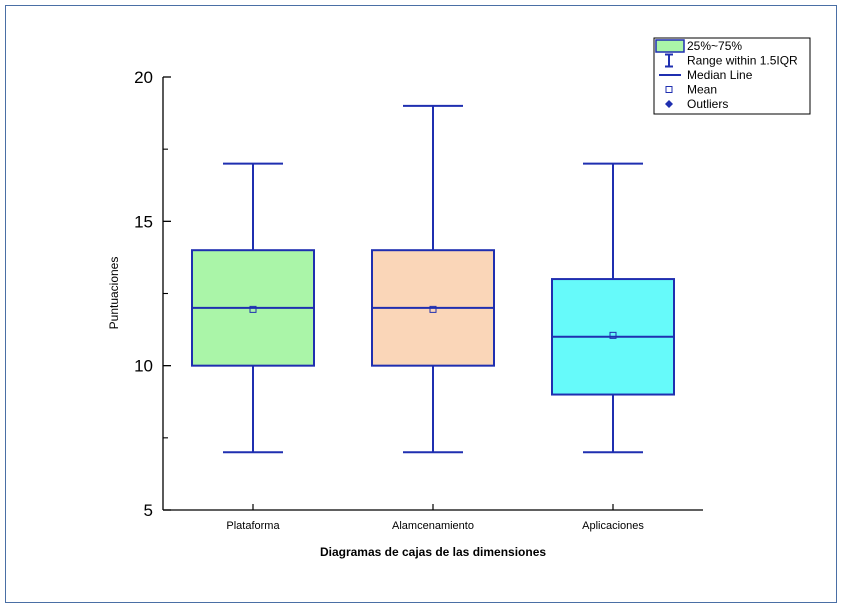 The width and height of the screenshot is (845, 609). I want to click on legend-label: 25%~75%, so click(714, 46).